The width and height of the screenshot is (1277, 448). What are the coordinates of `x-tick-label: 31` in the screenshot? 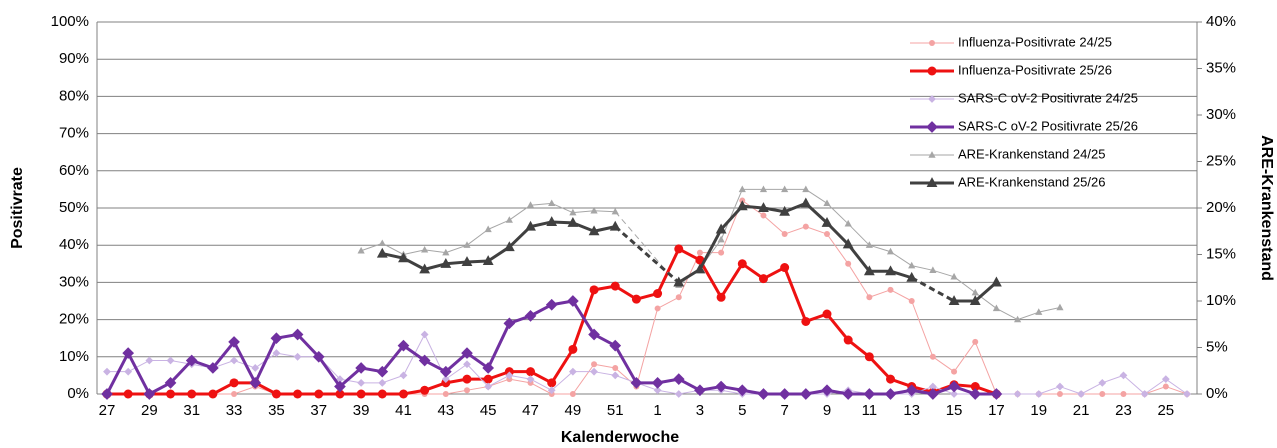 It's located at (191, 410).